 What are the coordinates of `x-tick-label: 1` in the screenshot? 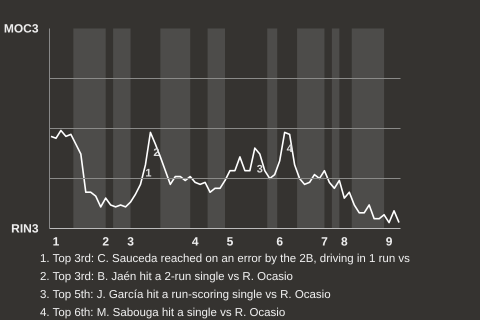 It's located at (56, 241).